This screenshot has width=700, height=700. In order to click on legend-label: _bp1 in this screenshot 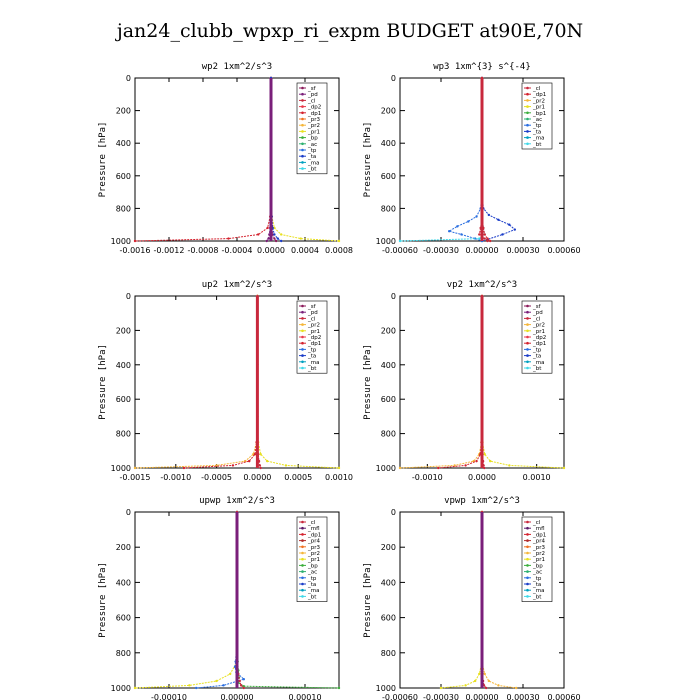, I will do `click(539, 114)`.